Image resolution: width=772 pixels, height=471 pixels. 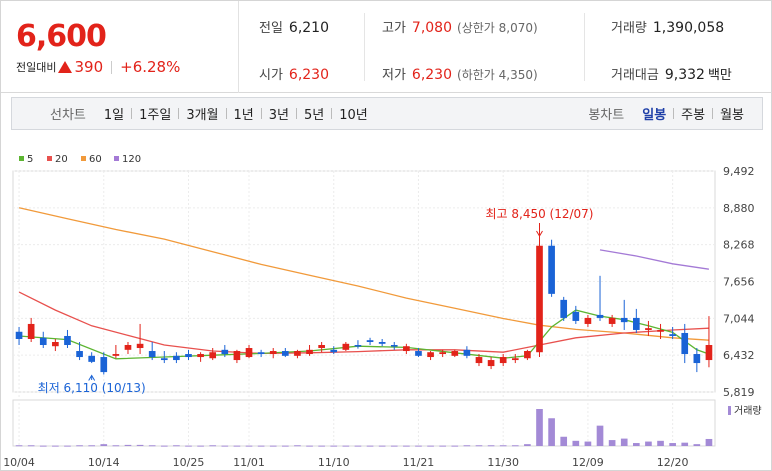 I want to click on volume-legend-swatch, so click(x=729, y=410).